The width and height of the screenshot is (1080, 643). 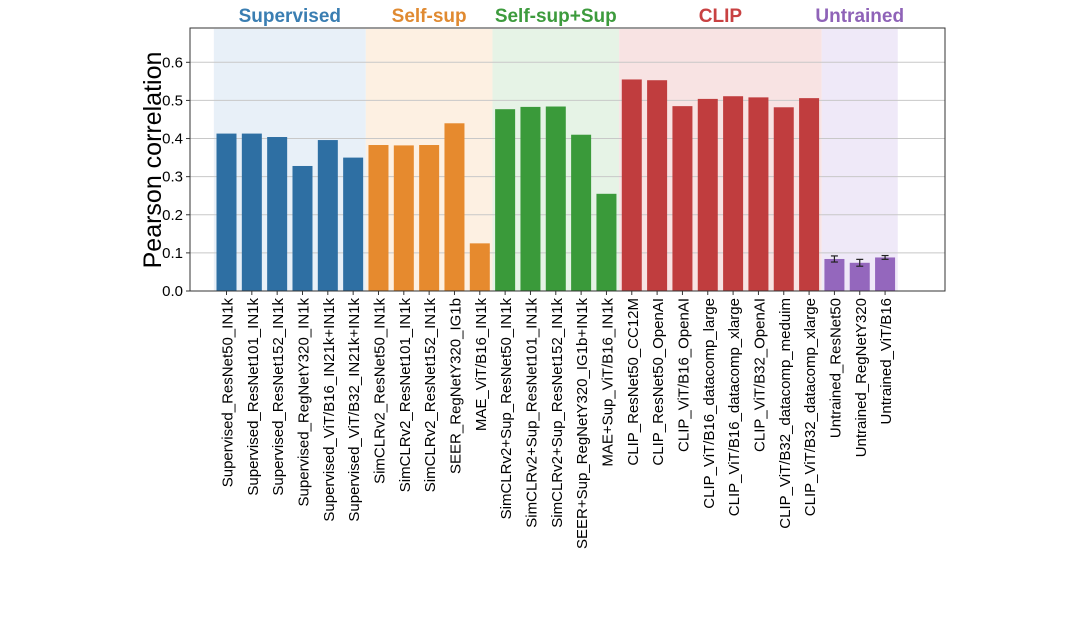 What do you see at coordinates (172, 215) in the screenshot?
I see `y-tick-label: 0.2` at bounding box center [172, 215].